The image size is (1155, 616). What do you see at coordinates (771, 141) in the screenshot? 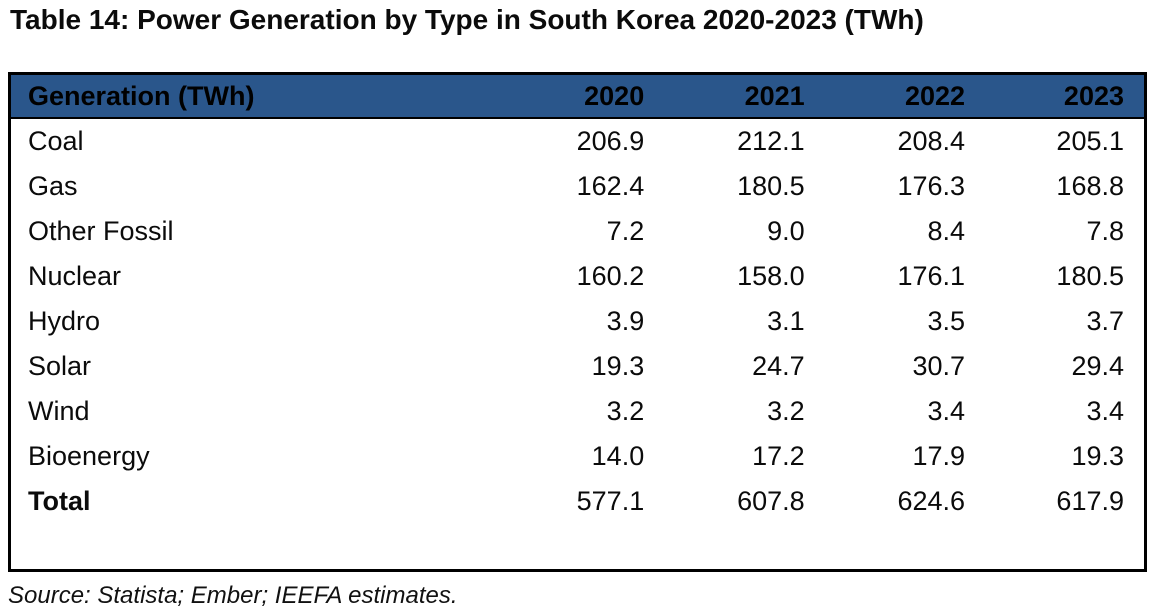
I see `row-value: 212.1` at bounding box center [771, 141].